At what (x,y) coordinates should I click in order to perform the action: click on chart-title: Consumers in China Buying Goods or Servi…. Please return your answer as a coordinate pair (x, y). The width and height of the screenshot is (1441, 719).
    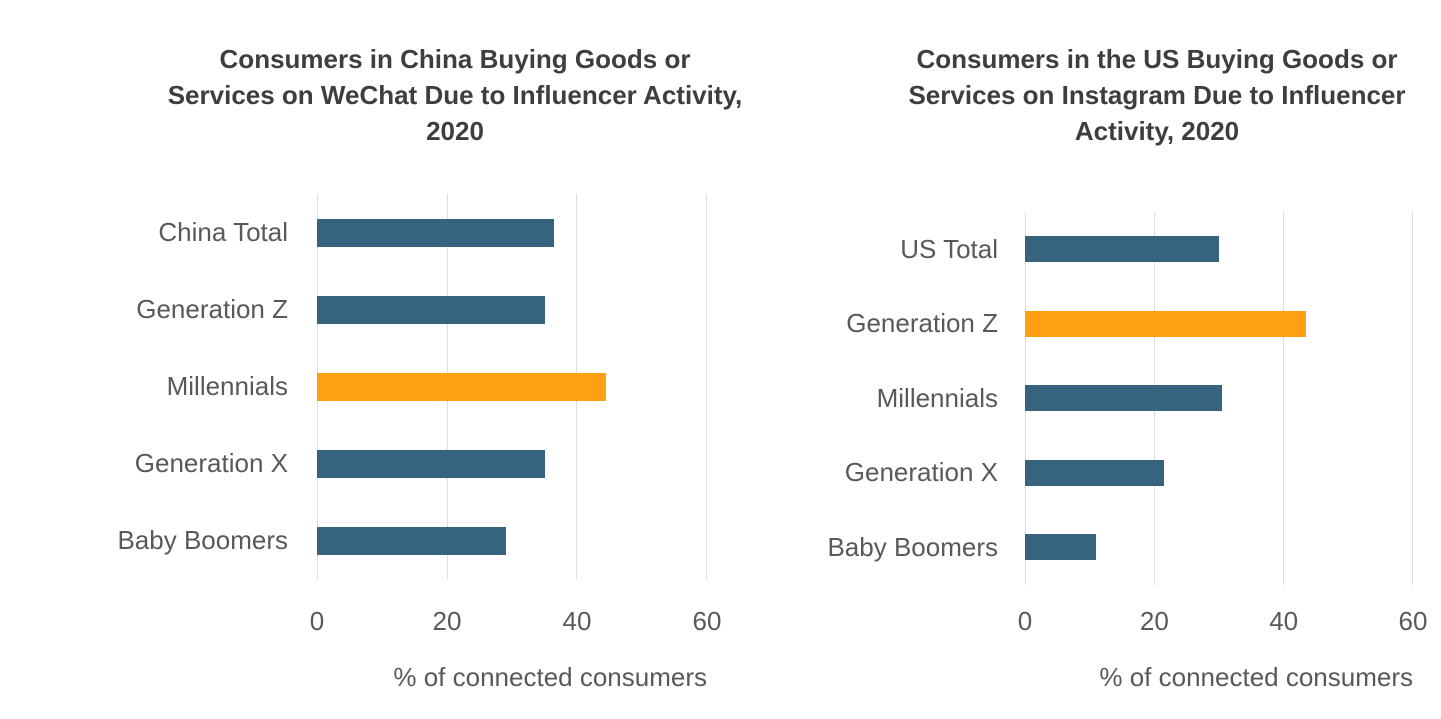
    Looking at the image, I should click on (455, 95).